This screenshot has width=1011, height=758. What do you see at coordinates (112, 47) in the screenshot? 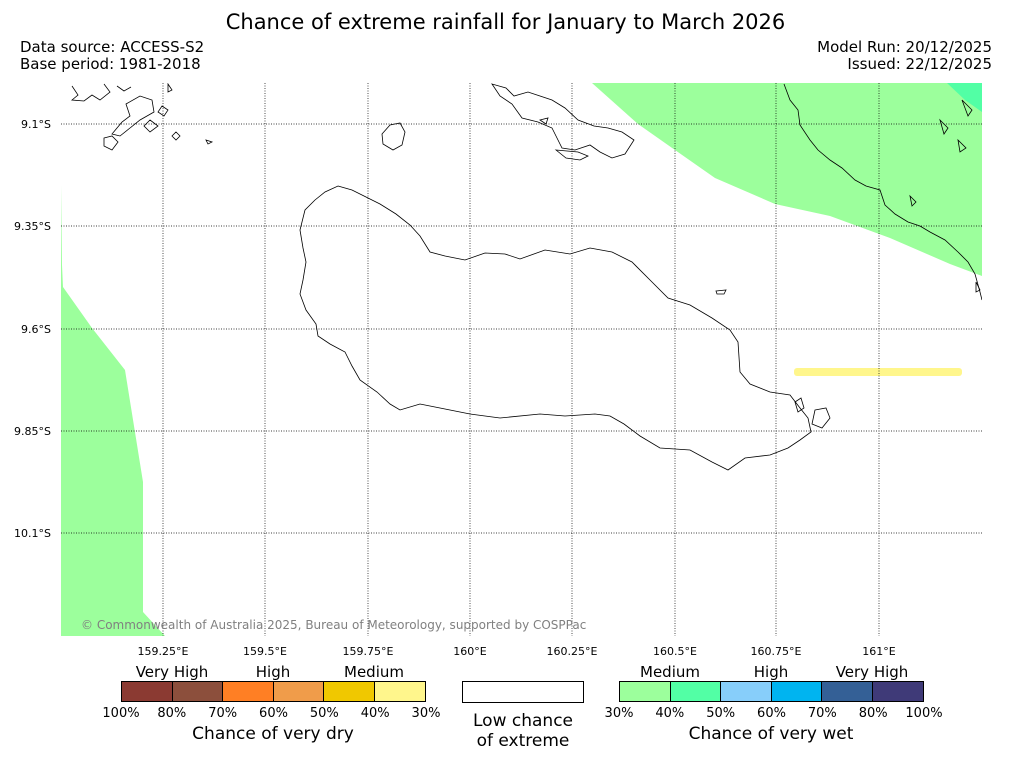
I see `data-source: Data source: ACCESS-S2` at bounding box center [112, 47].